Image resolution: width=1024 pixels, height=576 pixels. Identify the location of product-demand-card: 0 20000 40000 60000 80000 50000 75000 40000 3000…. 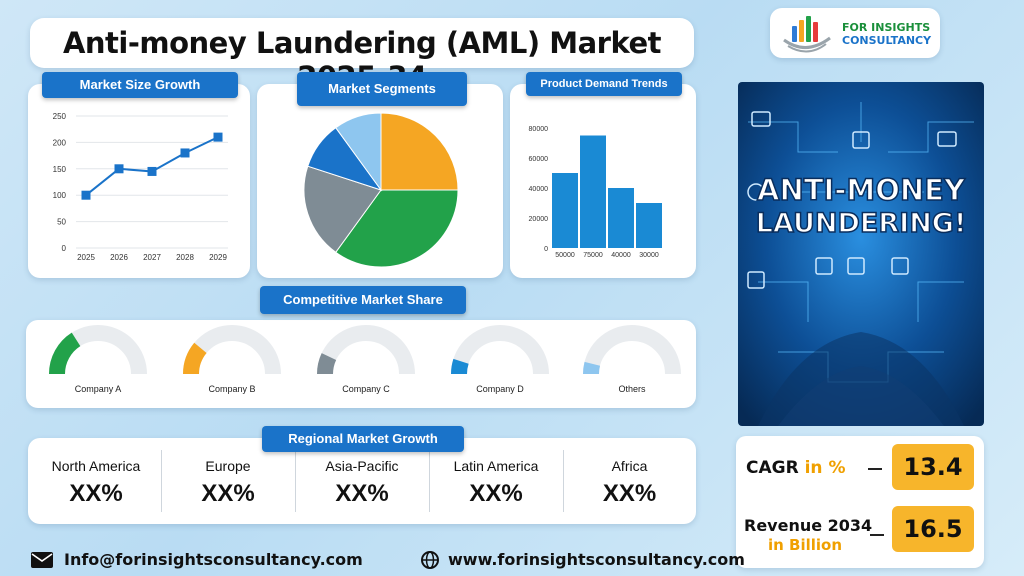
(603, 181).